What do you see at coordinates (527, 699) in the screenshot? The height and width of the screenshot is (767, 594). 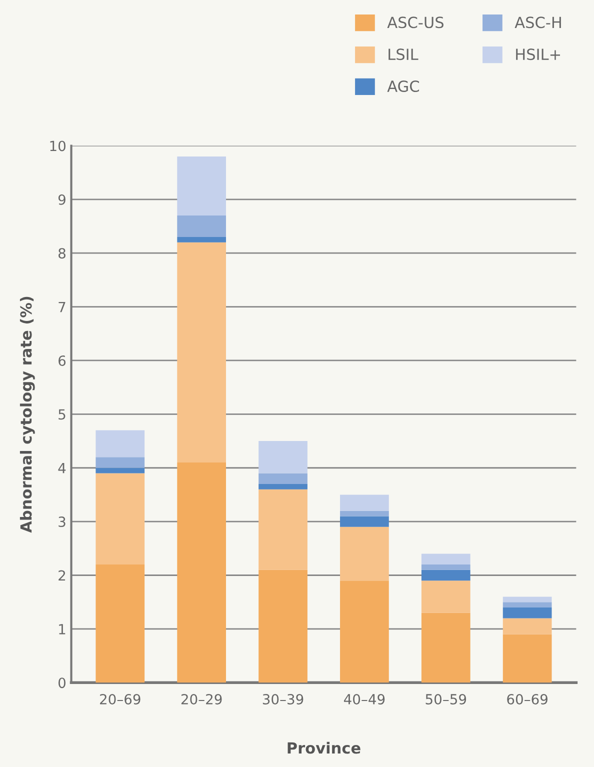 I see `x-tick-label: 60–69` at bounding box center [527, 699].